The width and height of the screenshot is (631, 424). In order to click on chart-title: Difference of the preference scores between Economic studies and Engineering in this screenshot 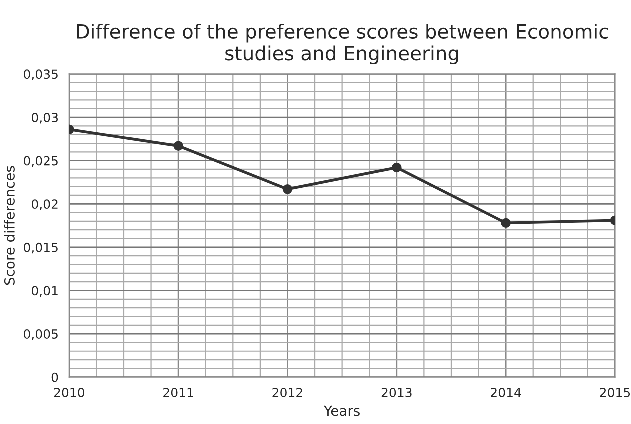, I will do `click(342, 44)`.